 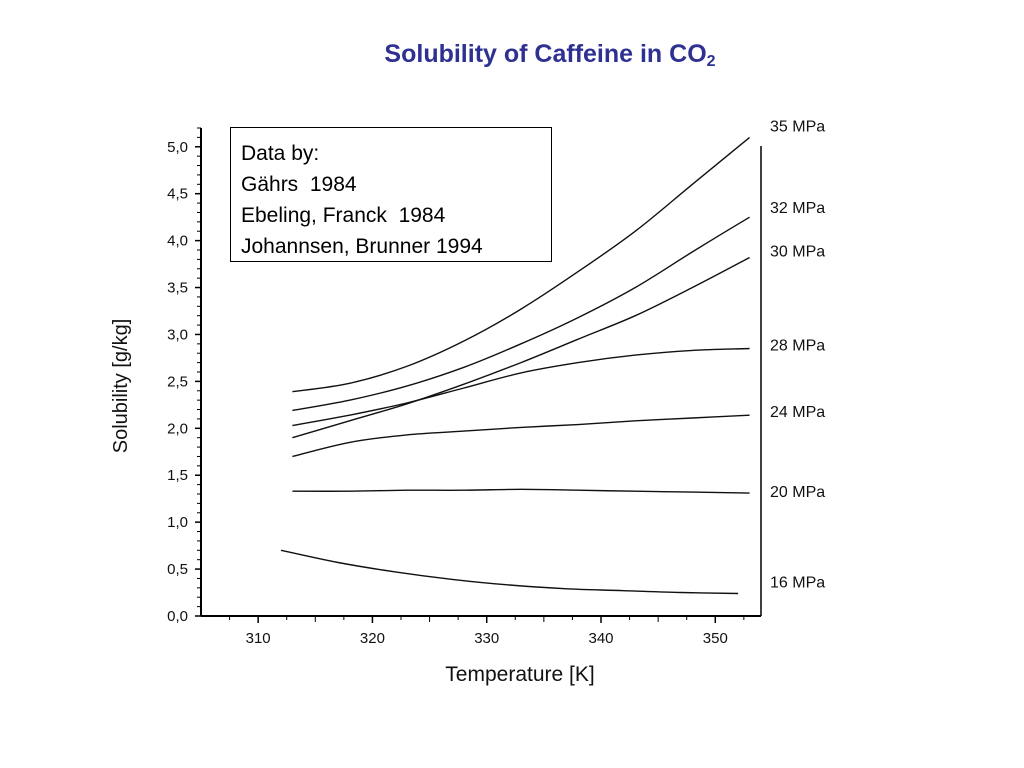 I want to click on series-label-16-mpa: 16 MPa, so click(x=797, y=582).